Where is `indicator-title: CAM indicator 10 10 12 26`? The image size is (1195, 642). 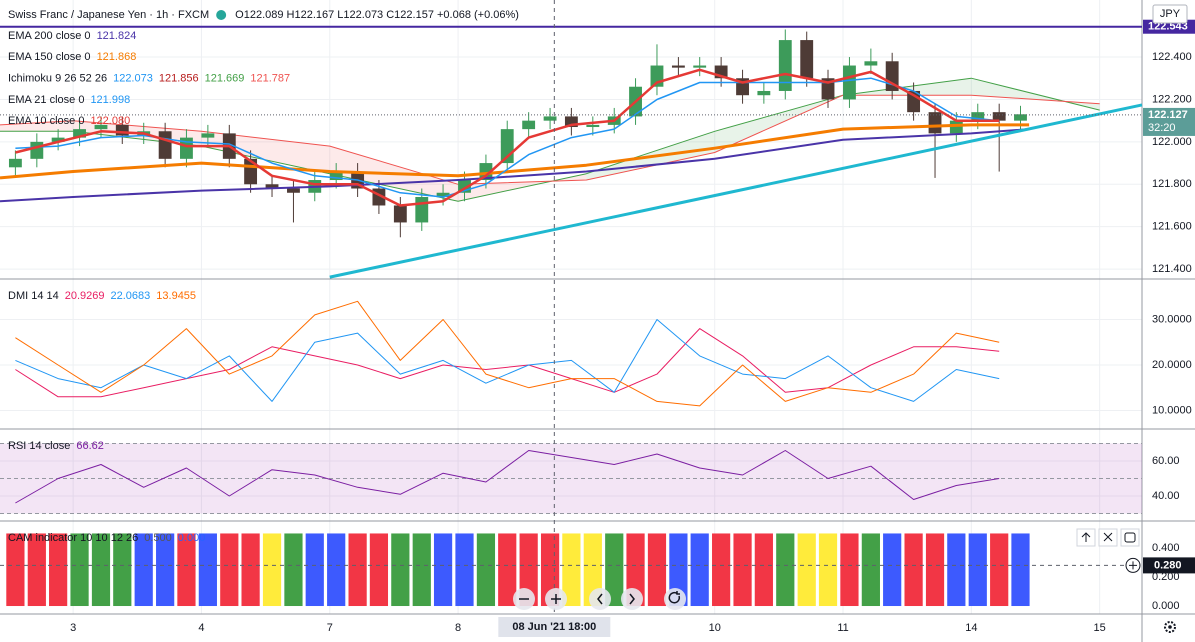
indicator-title: CAM indicator 10 10 12 26 is located at coordinates (73, 538).